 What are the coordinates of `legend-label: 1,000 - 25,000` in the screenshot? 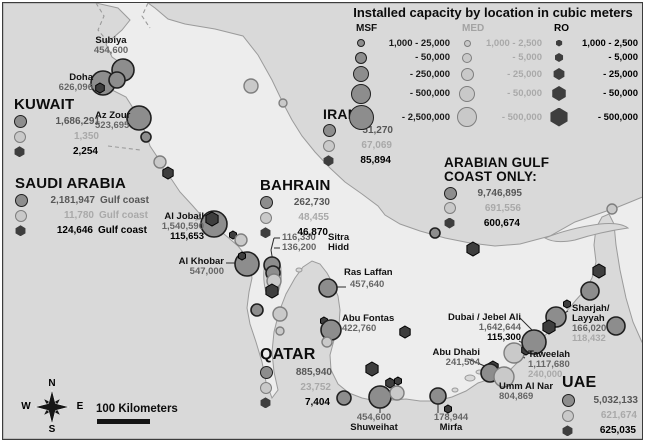 It's located at (419, 43).